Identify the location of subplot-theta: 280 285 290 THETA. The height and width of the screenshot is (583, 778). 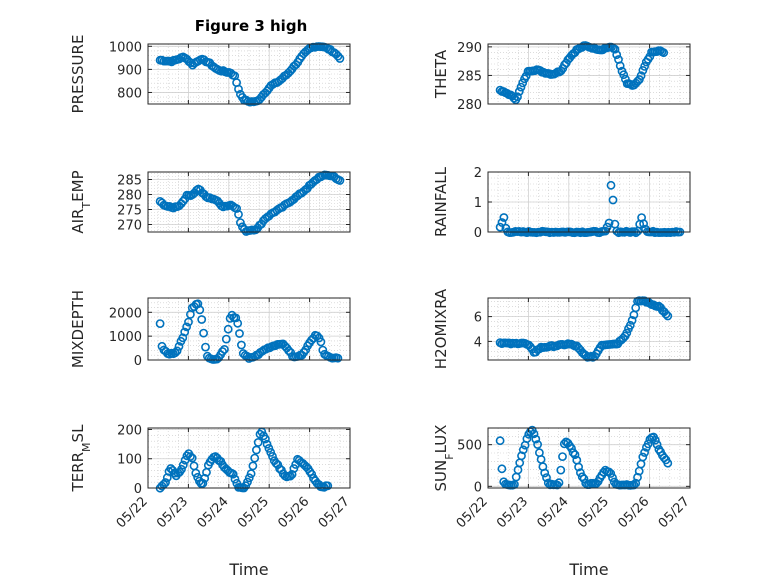
(561, 77).